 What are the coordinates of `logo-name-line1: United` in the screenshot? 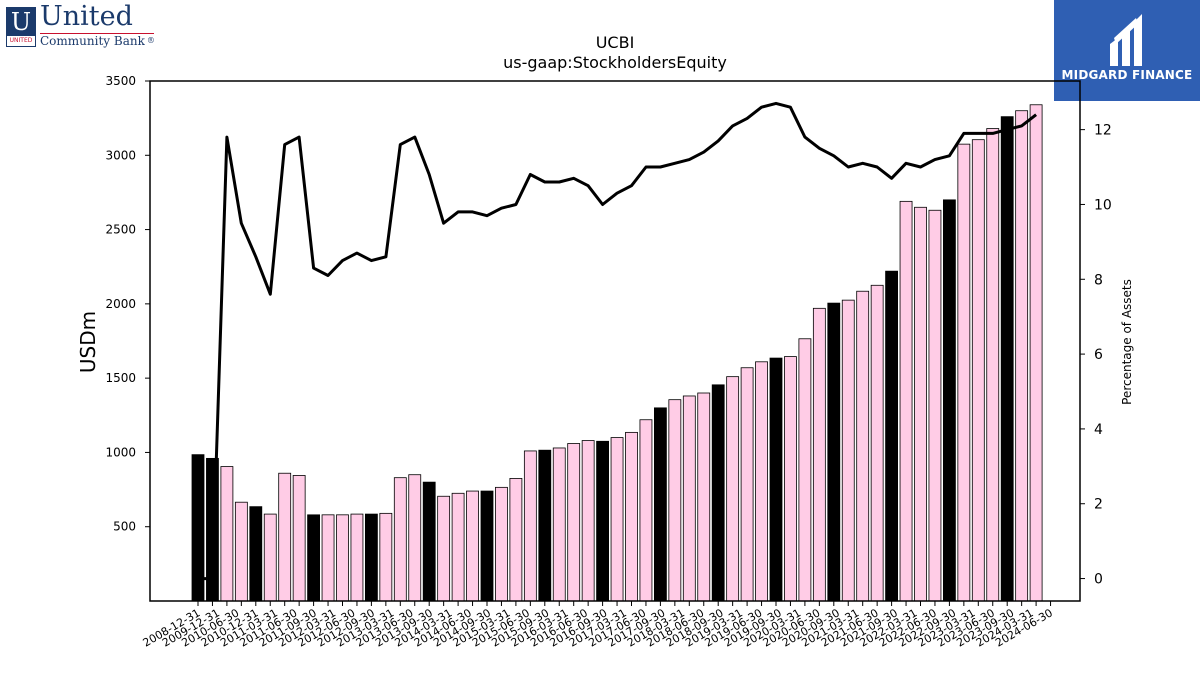 It's located at (86, 16).